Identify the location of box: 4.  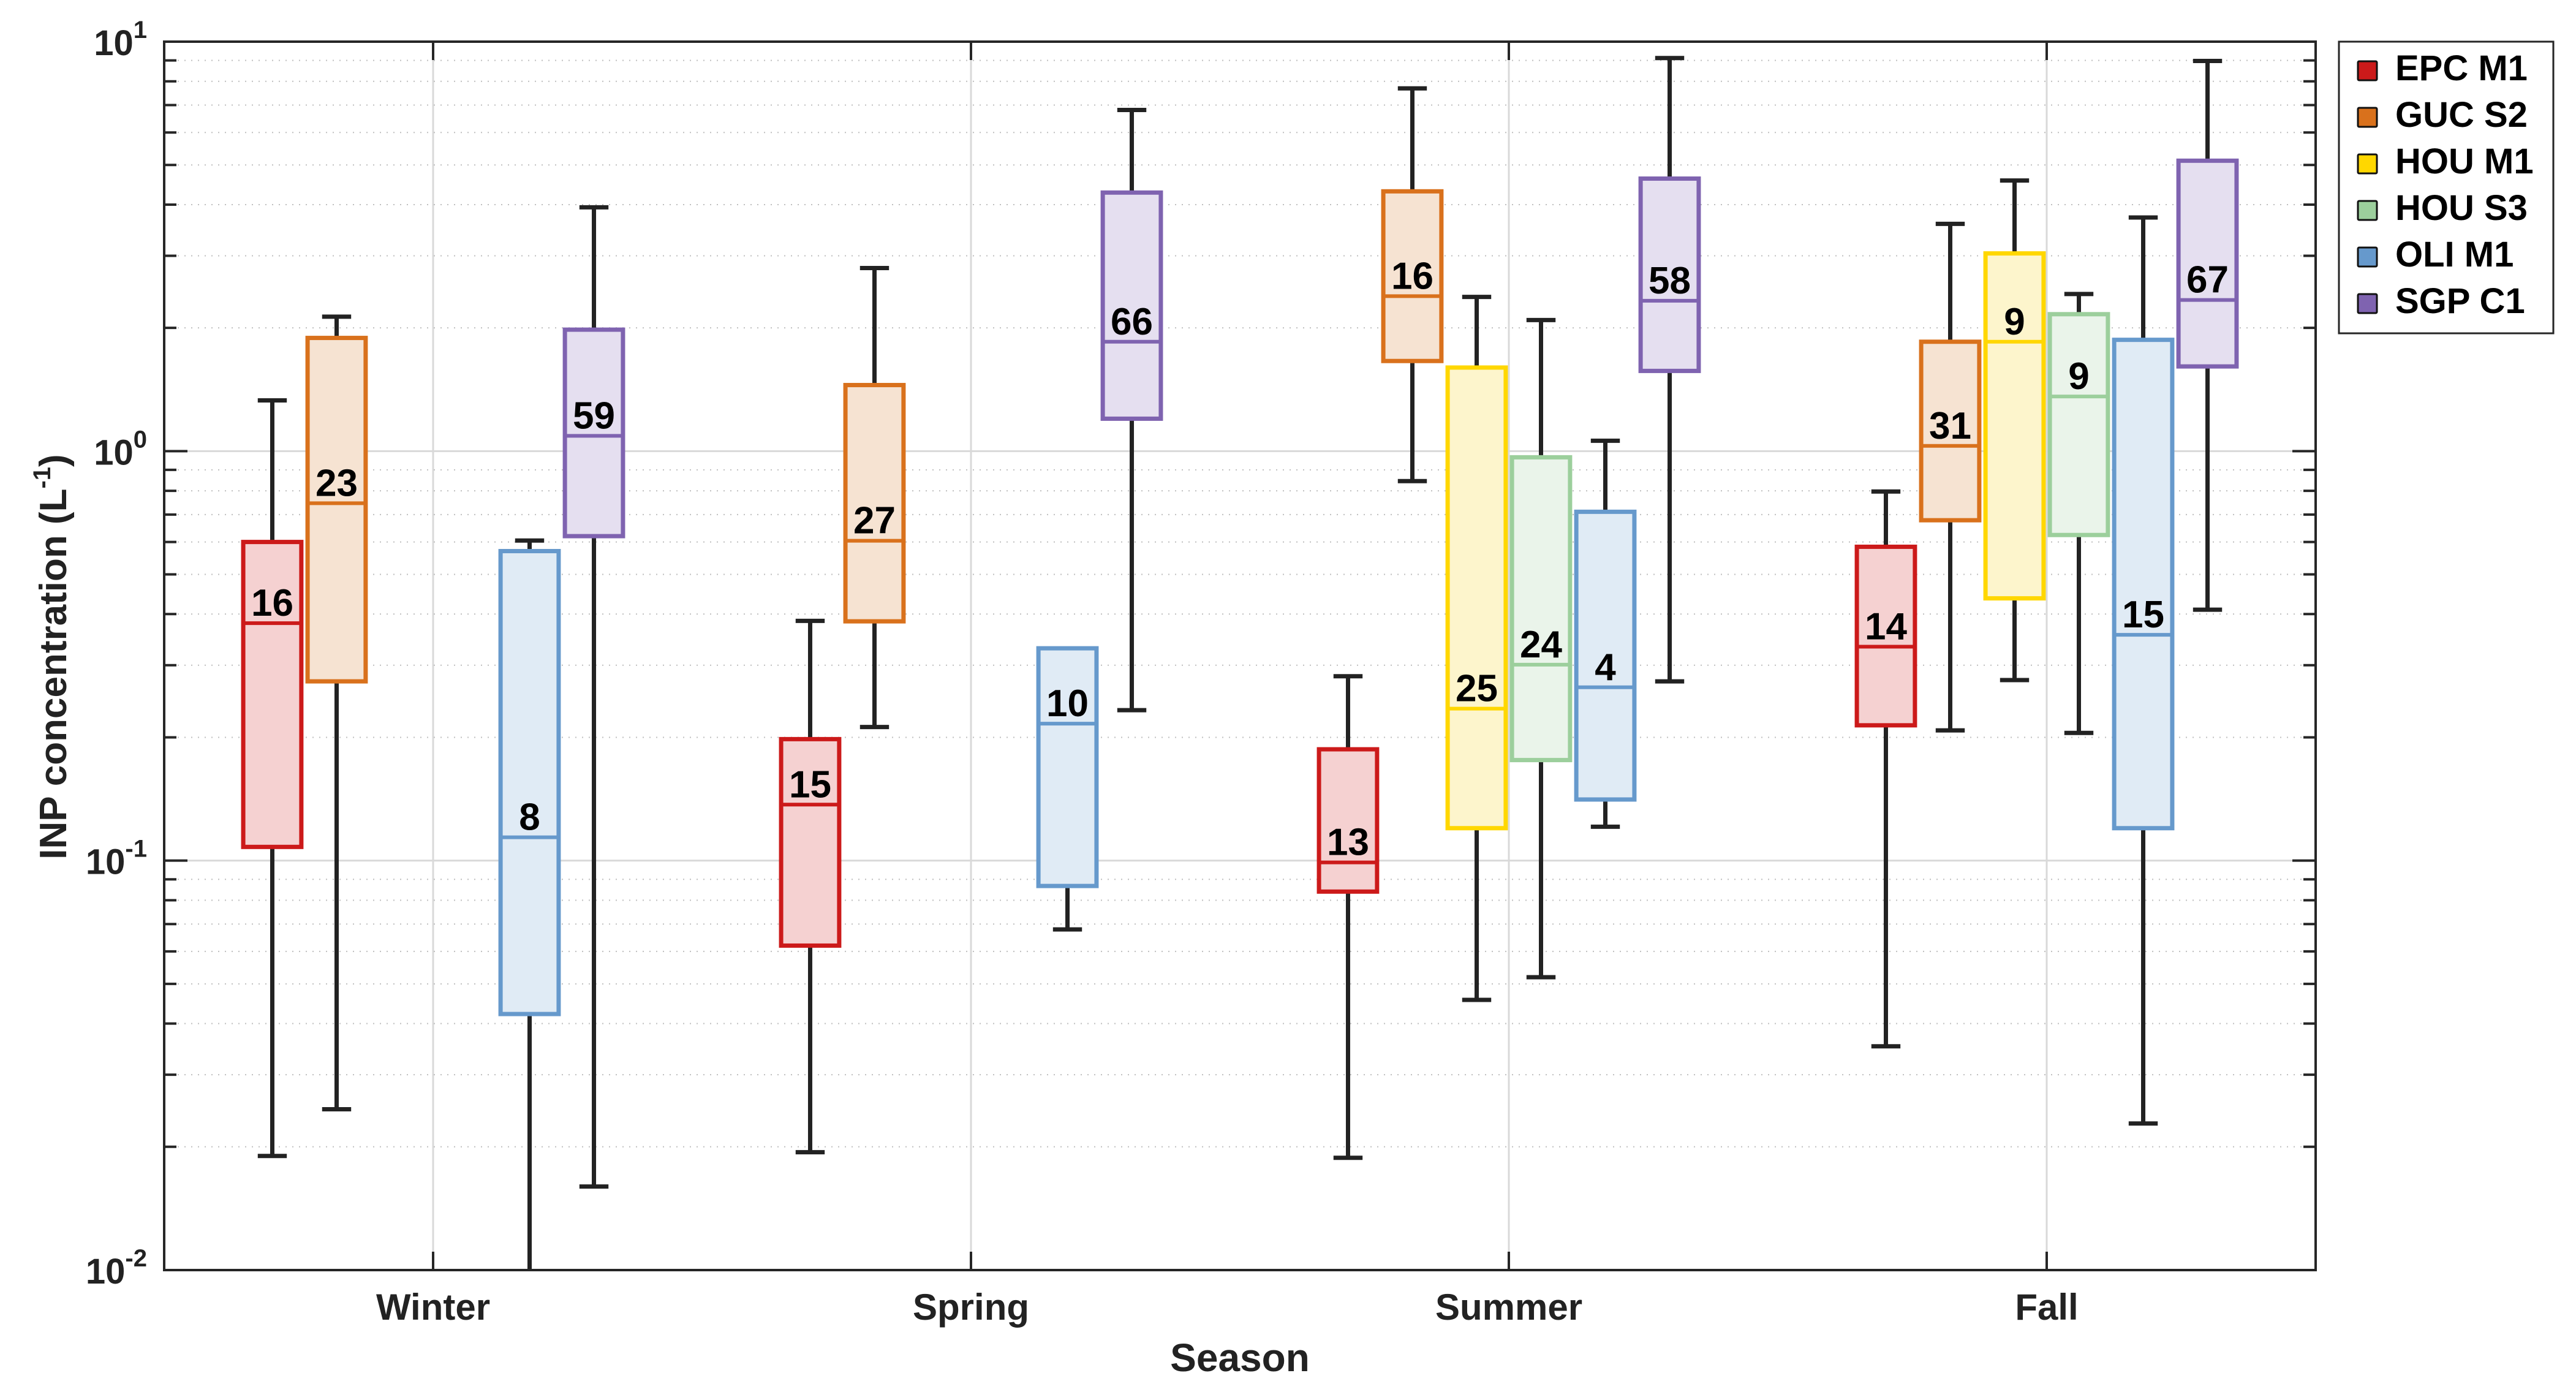
(1605, 633).